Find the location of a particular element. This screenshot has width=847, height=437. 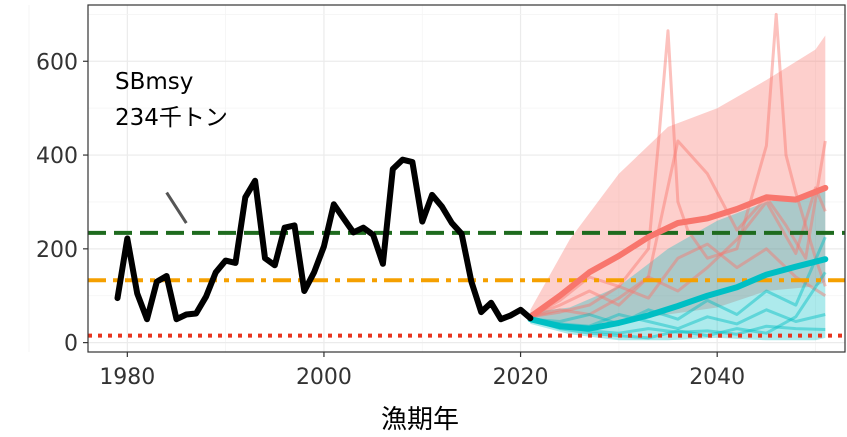

y-tick-label: 600 is located at coordinates (57, 62).